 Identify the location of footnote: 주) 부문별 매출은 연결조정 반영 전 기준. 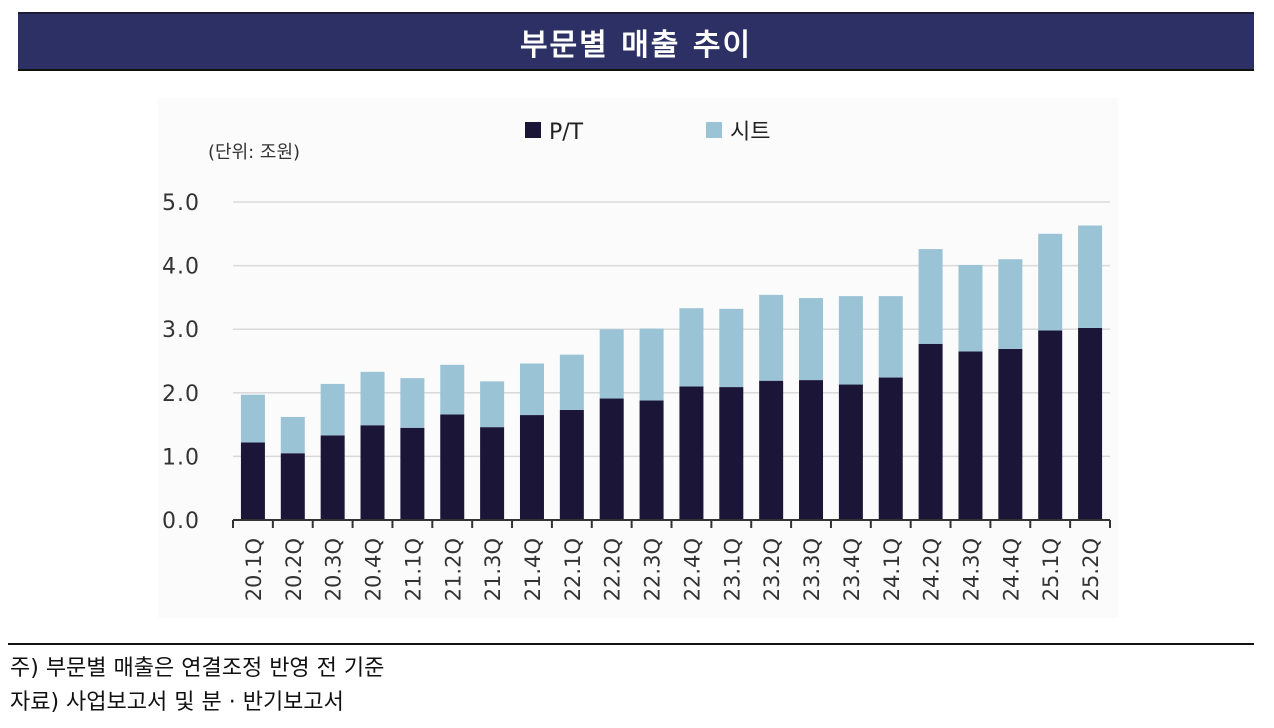
(197, 668).